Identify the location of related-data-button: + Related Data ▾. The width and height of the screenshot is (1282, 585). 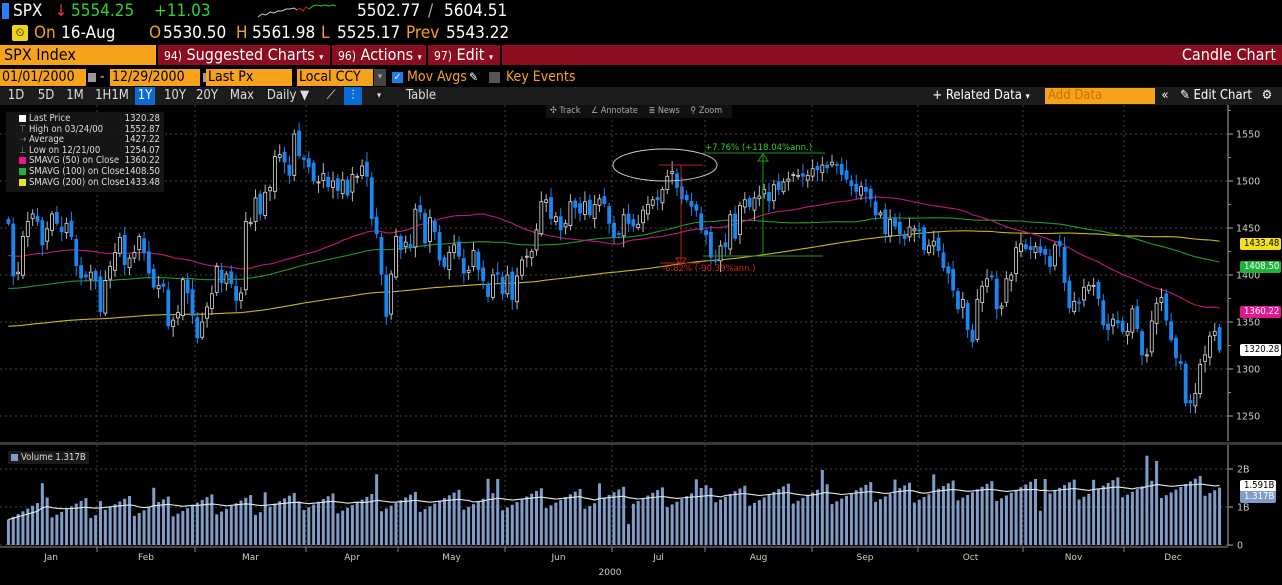
(981, 95).